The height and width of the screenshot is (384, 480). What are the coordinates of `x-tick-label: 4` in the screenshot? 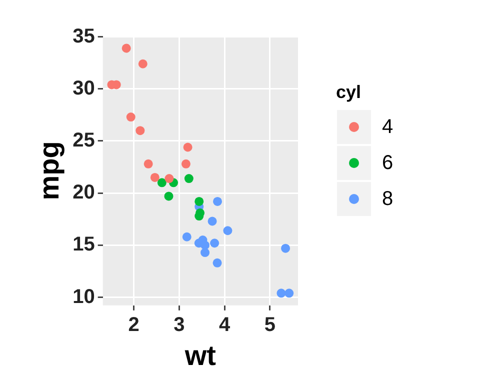 It's located at (224, 325).